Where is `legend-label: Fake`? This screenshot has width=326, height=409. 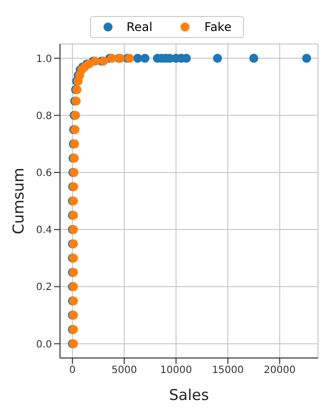
legend-label: Fake is located at coordinates (217, 27).